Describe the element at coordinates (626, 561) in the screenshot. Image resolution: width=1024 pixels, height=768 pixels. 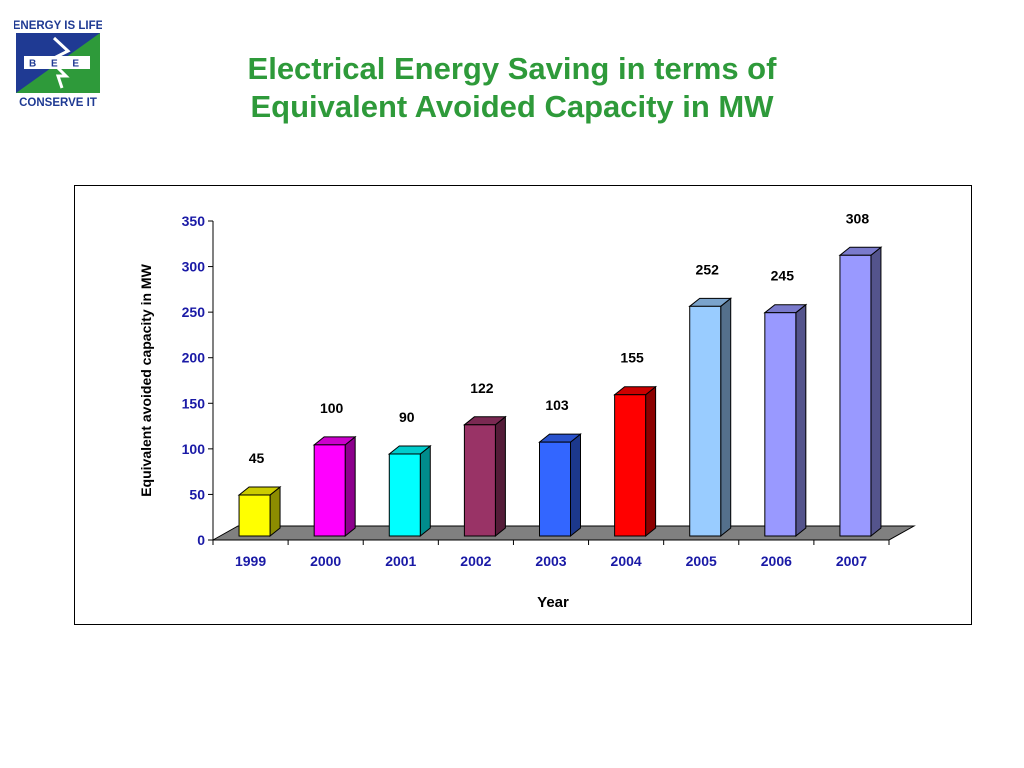
I see `x-tick-label-2004: 2004` at that location.